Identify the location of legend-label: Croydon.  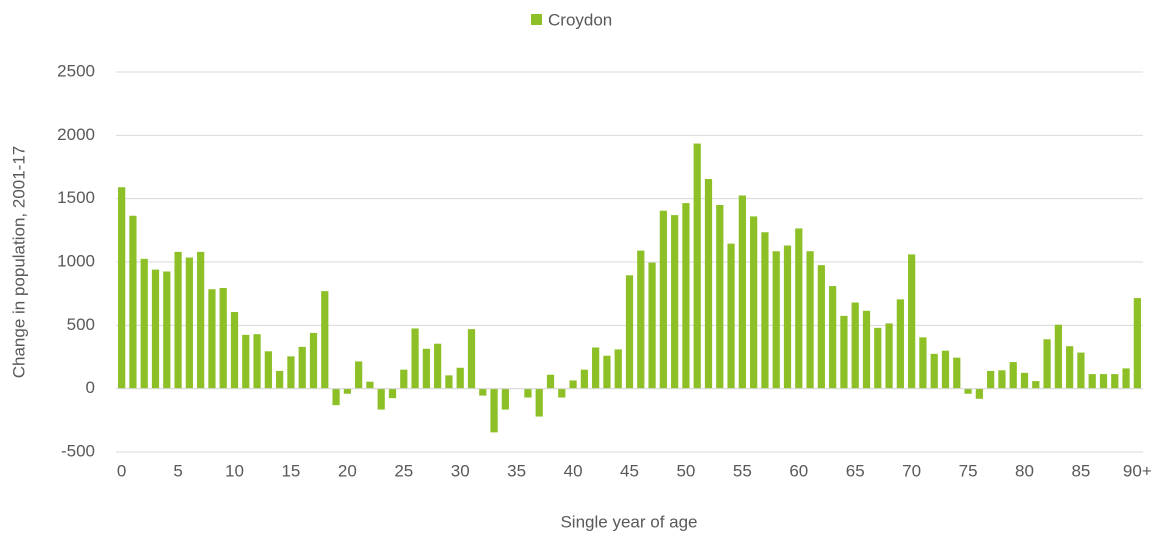
(580, 19).